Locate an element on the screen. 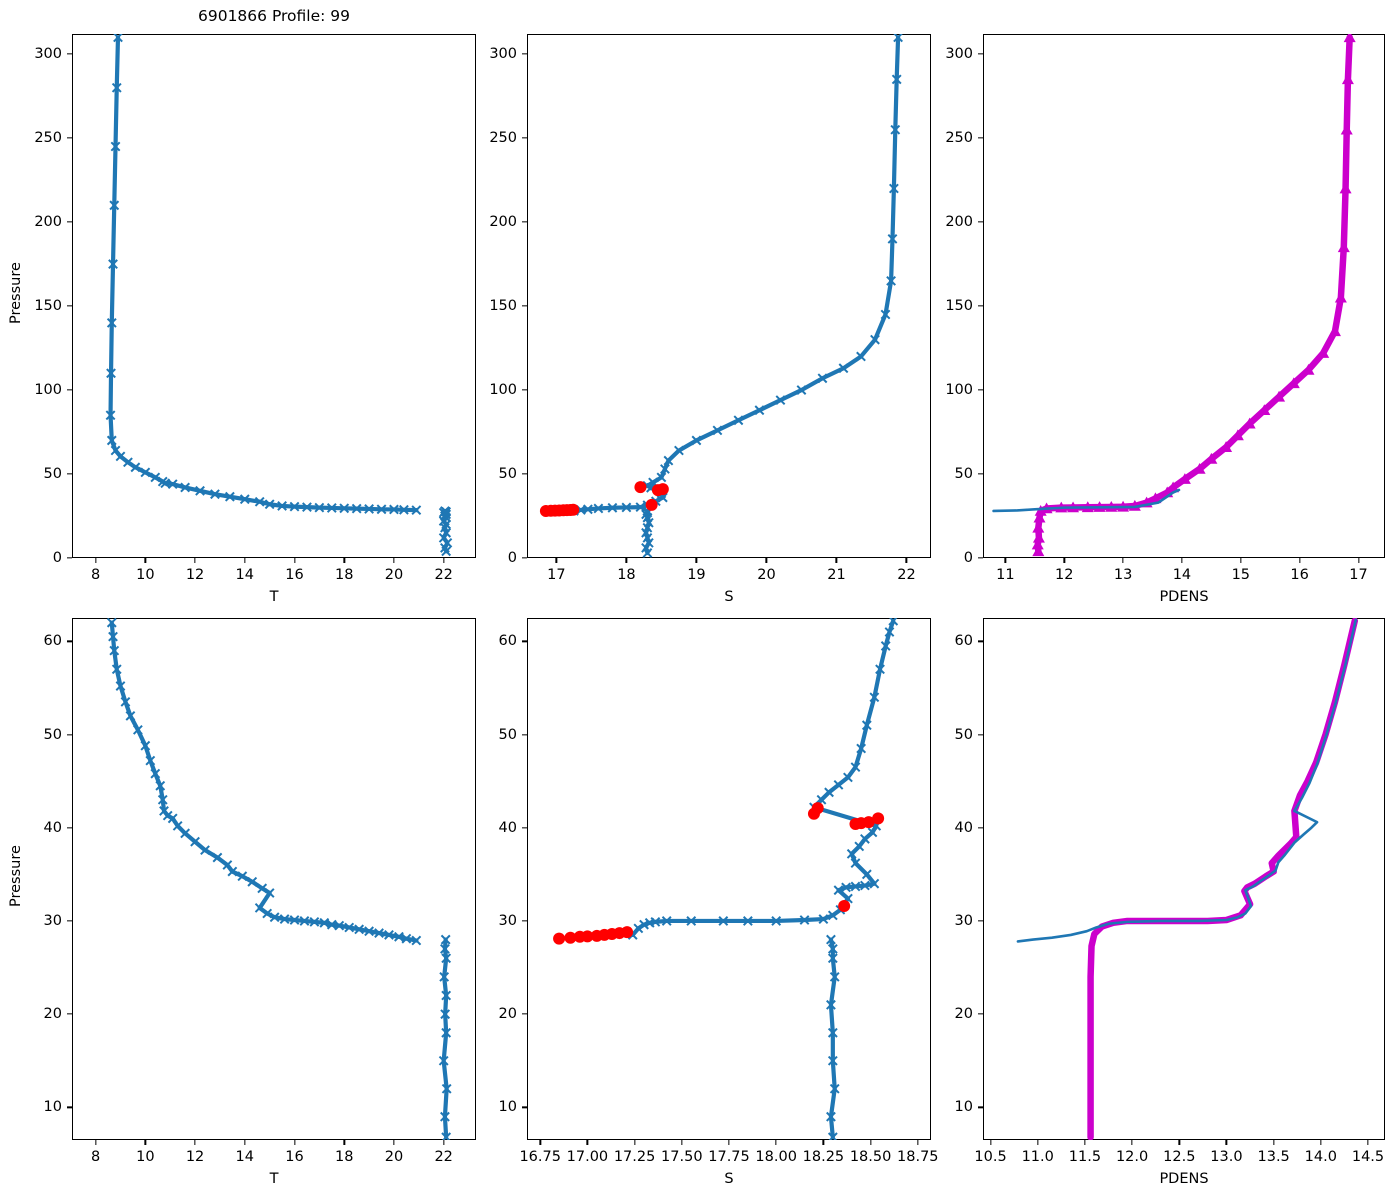 The width and height of the screenshot is (1400, 1200). x-tick-label: 12 is located at coordinates (195, 575).